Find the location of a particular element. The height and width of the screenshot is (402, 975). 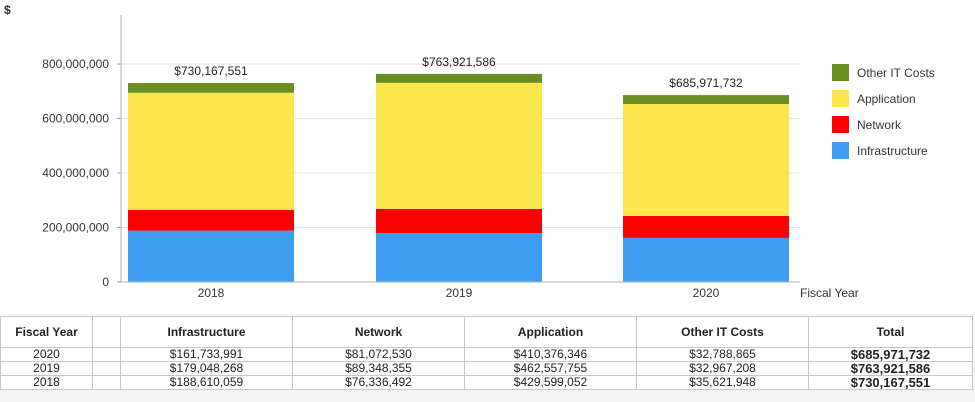

cell-application: $410,376,346 is located at coordinates (550, 354).